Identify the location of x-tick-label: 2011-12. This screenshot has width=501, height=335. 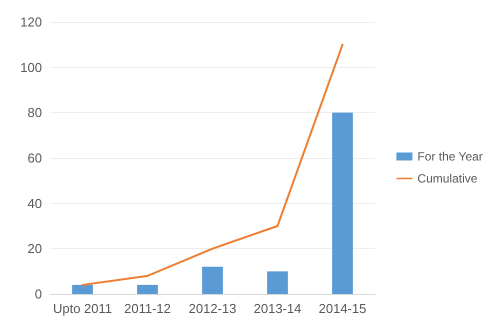
(147, 308).